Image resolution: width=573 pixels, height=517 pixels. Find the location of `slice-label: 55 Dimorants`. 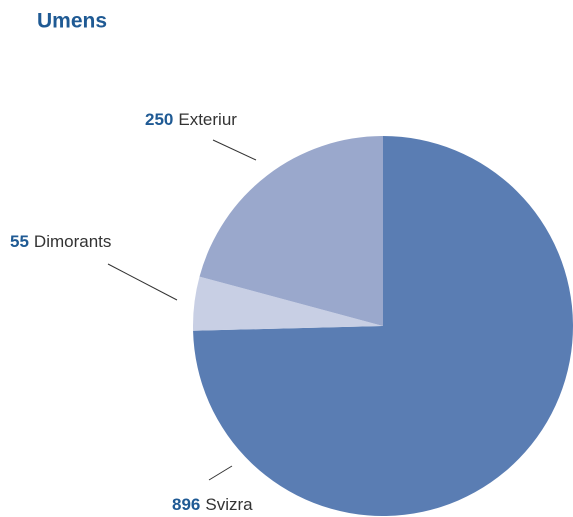

slice-label: 55 Dimorants is located at coordinates (60, 241).